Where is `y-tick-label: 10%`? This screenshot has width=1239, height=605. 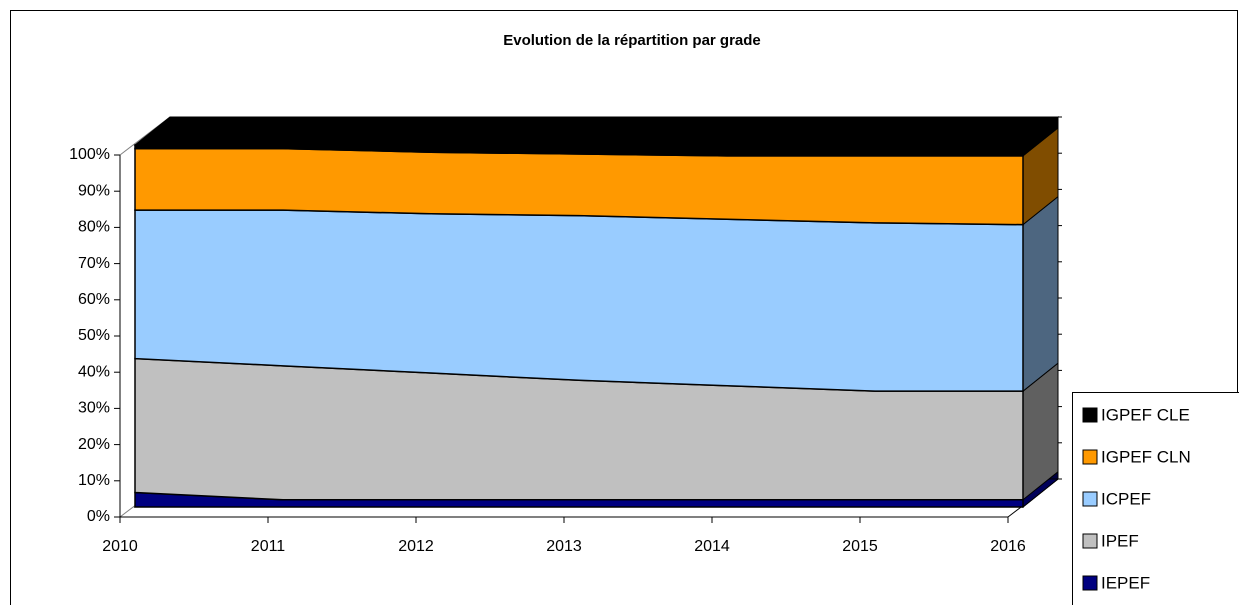
y-tick-label: 10% is located at coordinates (94, 480).